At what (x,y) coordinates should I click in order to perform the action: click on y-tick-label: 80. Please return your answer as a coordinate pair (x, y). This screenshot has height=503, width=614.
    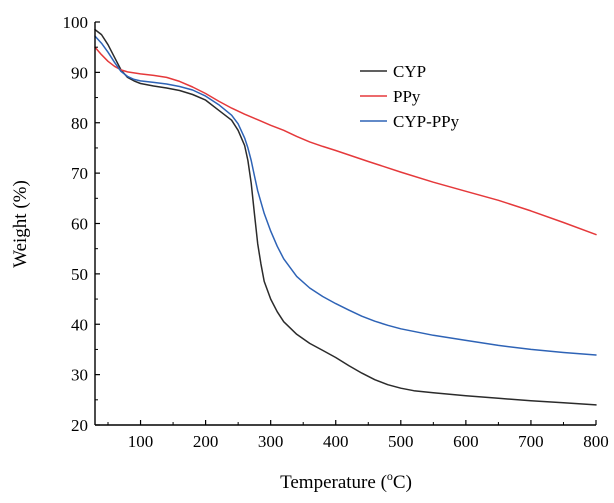
    Looking at the image, I should click on (79, 123).